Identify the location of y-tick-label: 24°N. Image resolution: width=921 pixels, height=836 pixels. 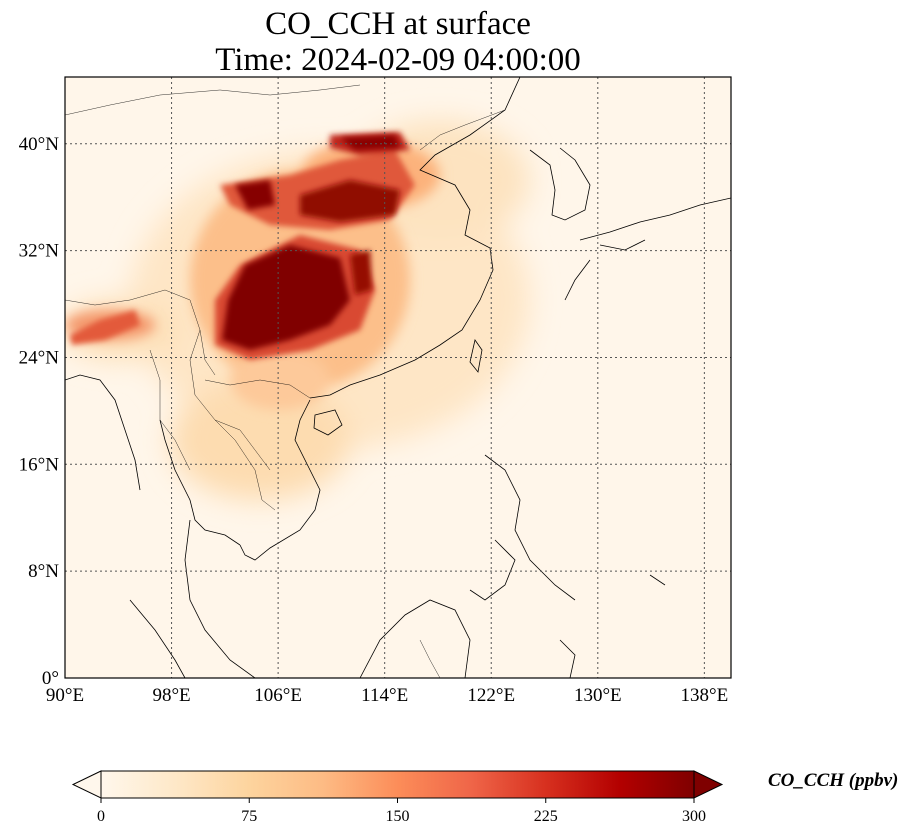
(39, 357).